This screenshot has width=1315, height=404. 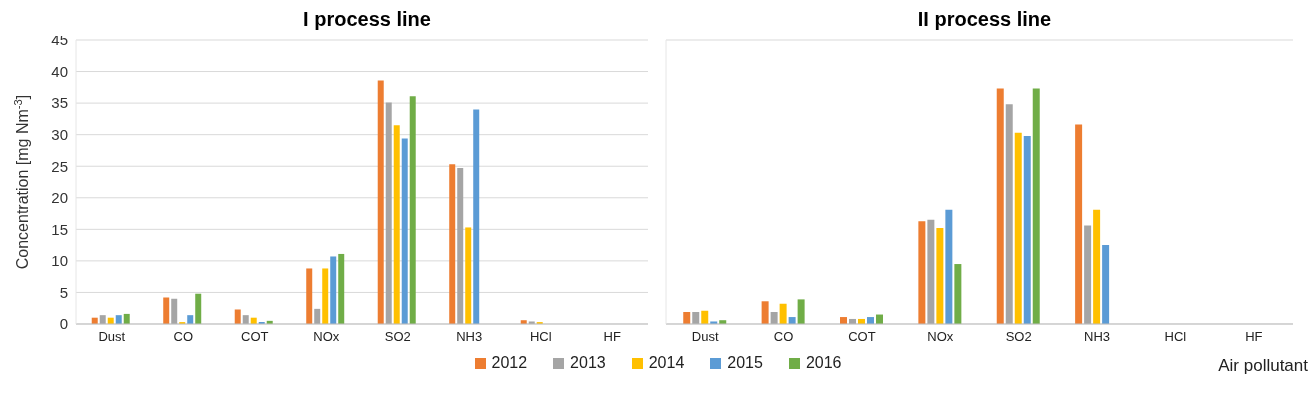 What do you see at coordinates (509, 363) in the screenshot?
I see `legend-label: 2012` at bounding box center [509, 363].